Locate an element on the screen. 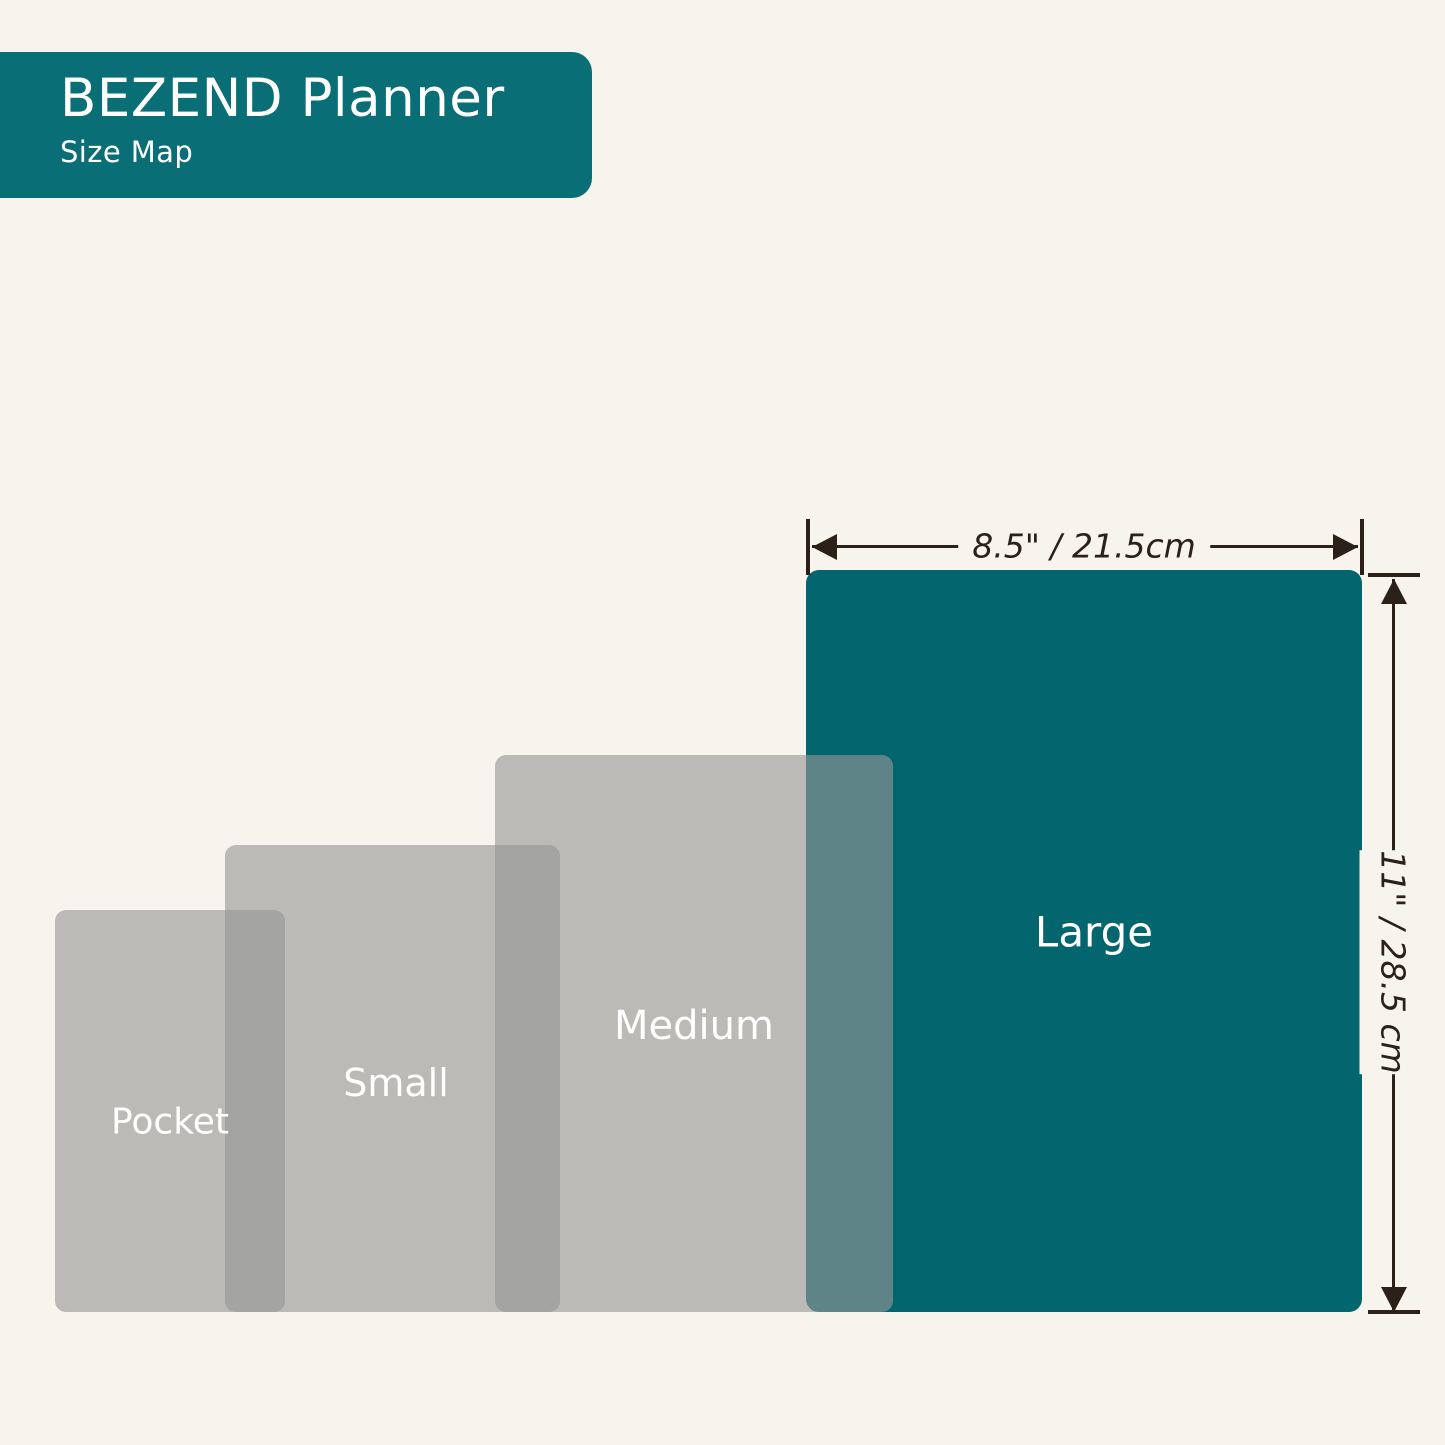  height-dimension-tick-top is located at coordinates (1394, 575).